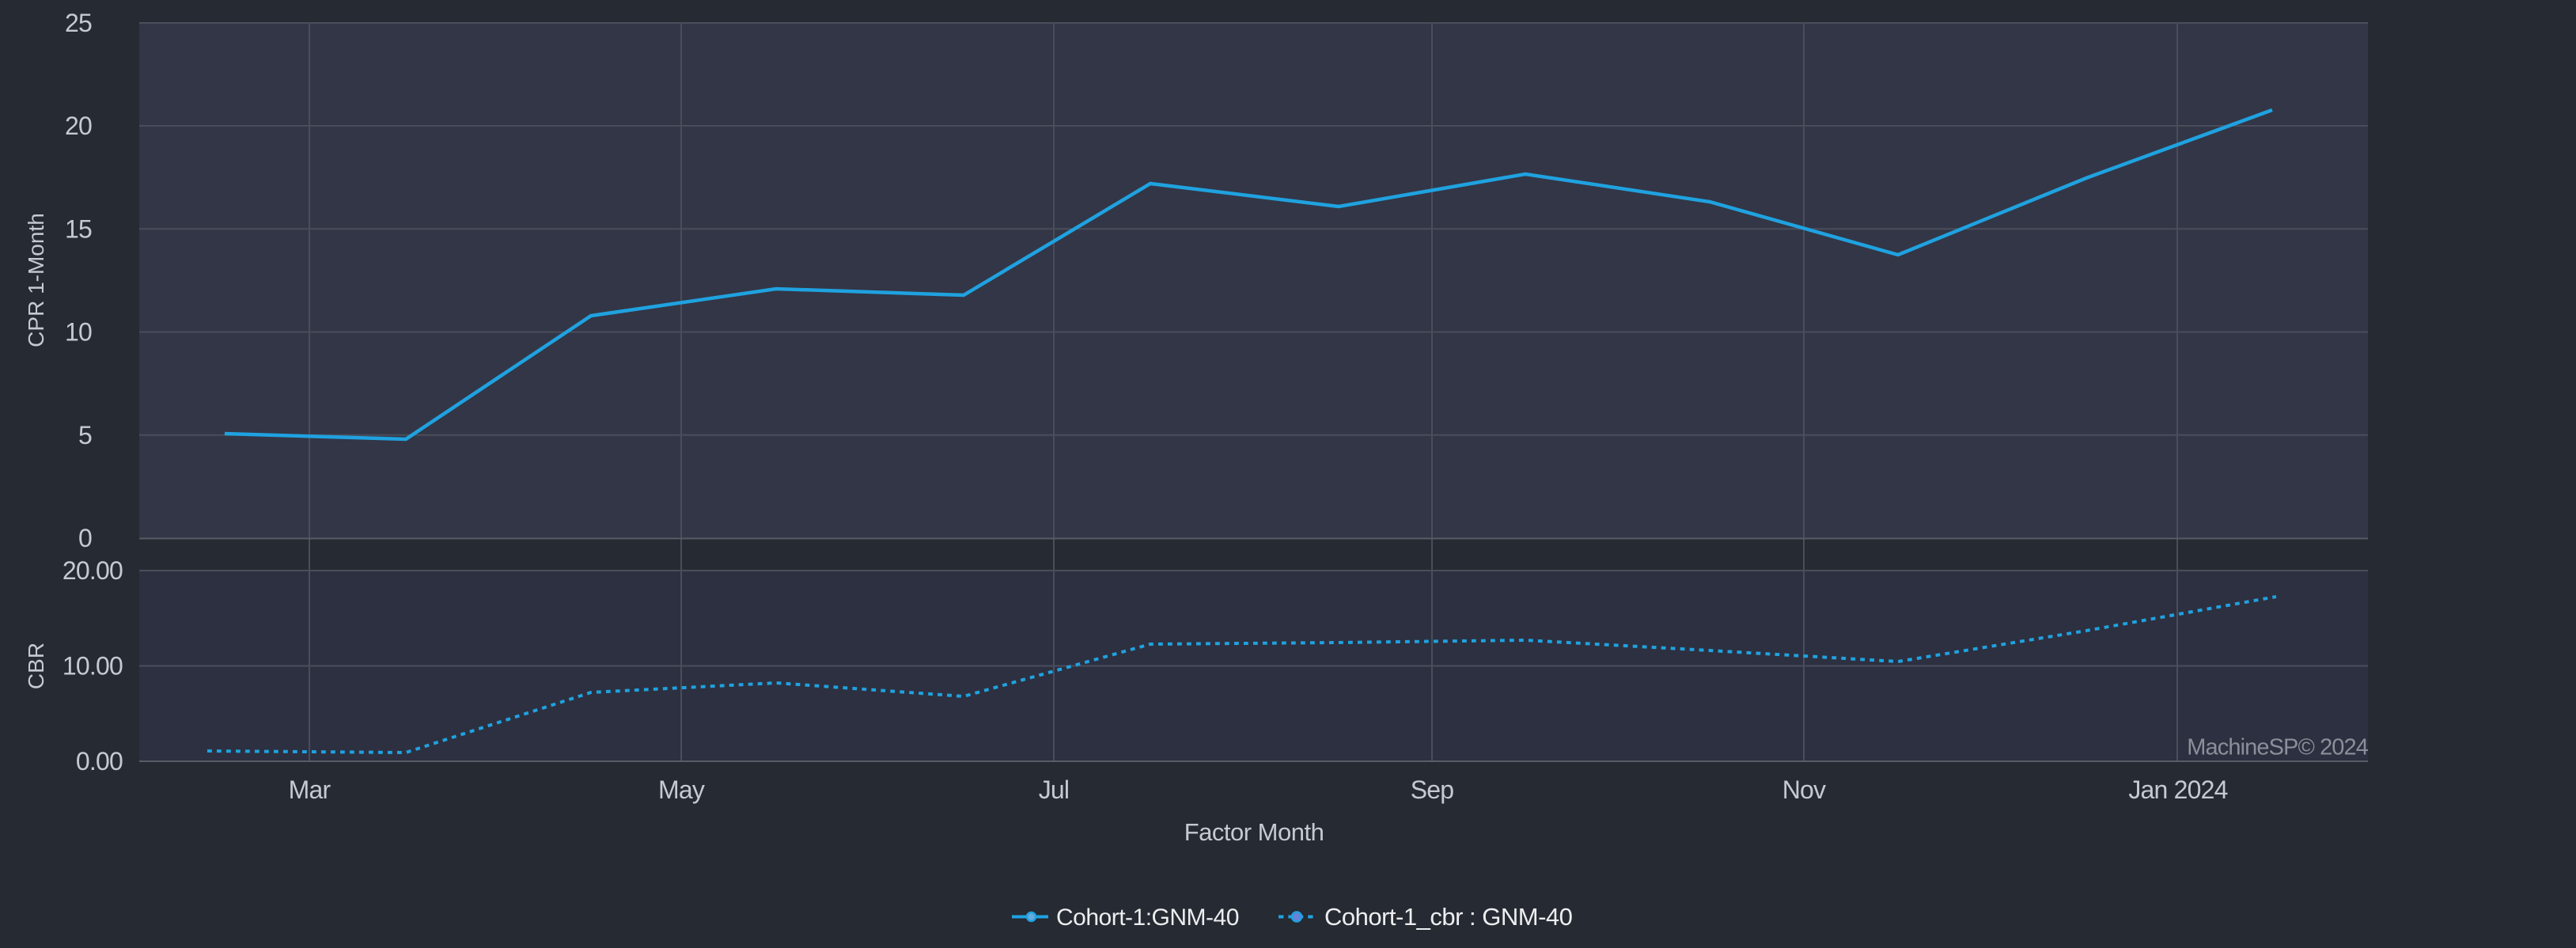 This screenshot has width=2576, height=948. I want to click on svg-text: CPR 1-Month, so click(36, 280).